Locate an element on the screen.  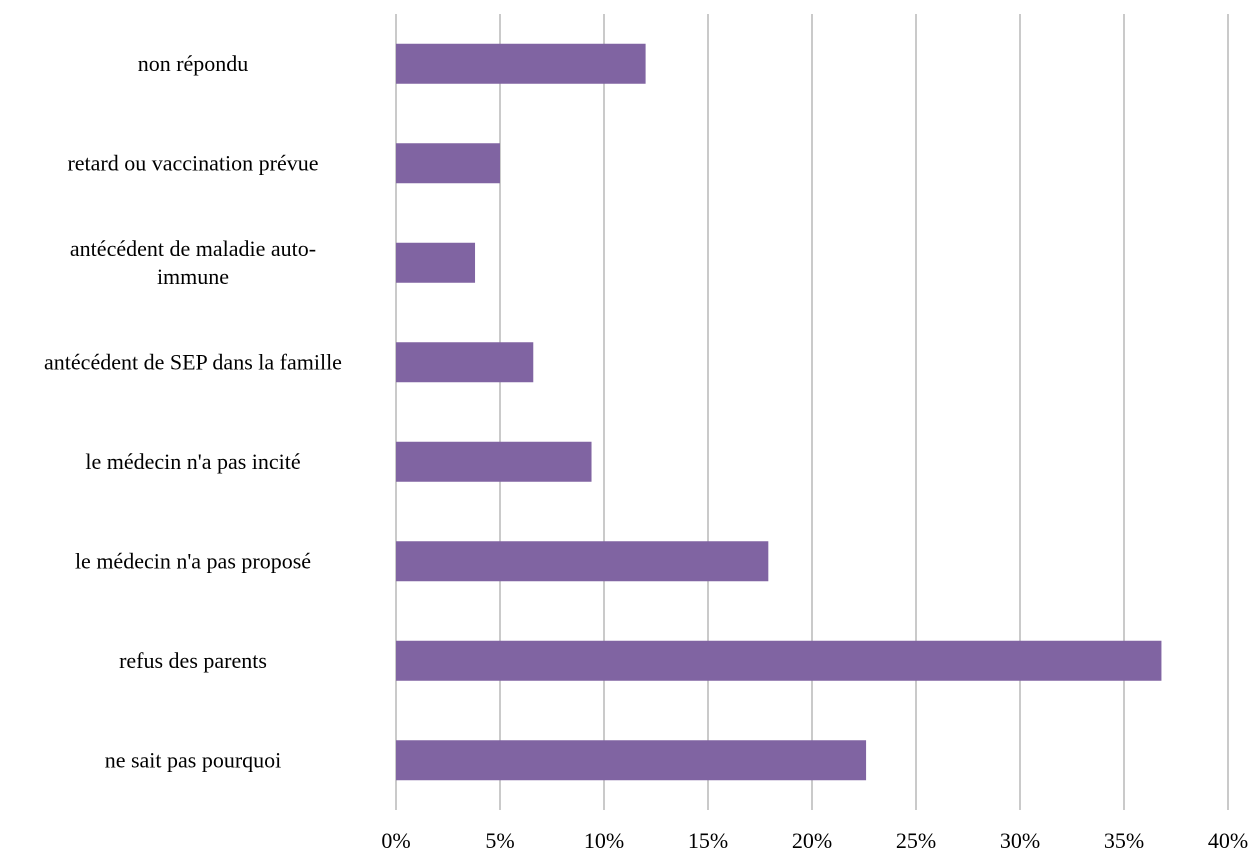
x-tick-label: 20% is located at coordinates (812, 840).